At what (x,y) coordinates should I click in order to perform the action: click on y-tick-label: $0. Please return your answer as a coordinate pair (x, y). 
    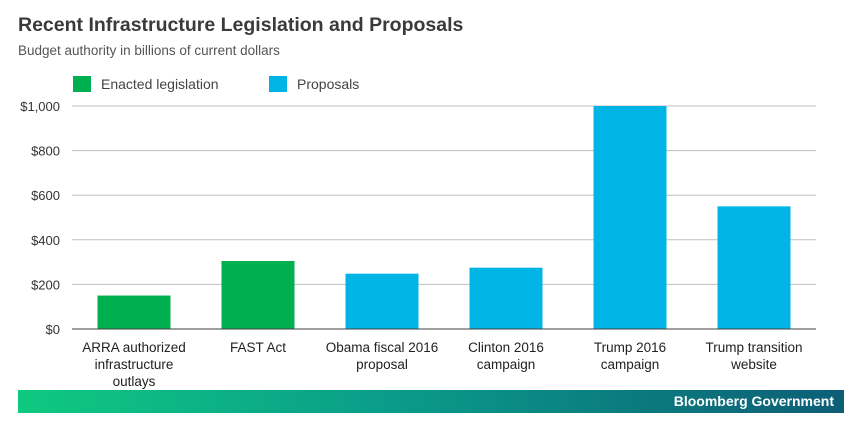
    Looking at the image, I should click on (53, 329).